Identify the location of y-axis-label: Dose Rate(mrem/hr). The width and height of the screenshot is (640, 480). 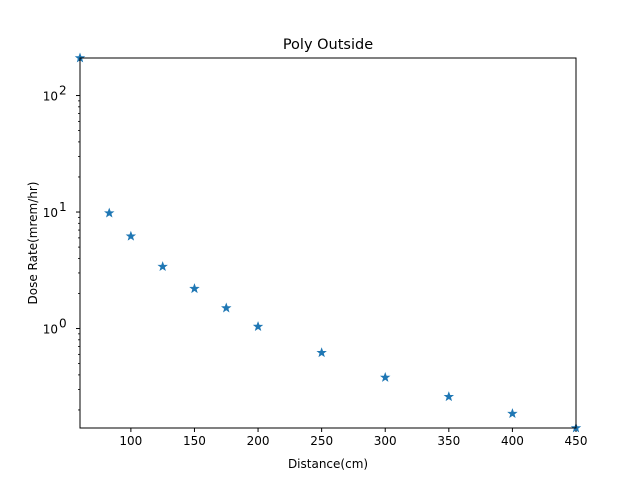
(33, 243).